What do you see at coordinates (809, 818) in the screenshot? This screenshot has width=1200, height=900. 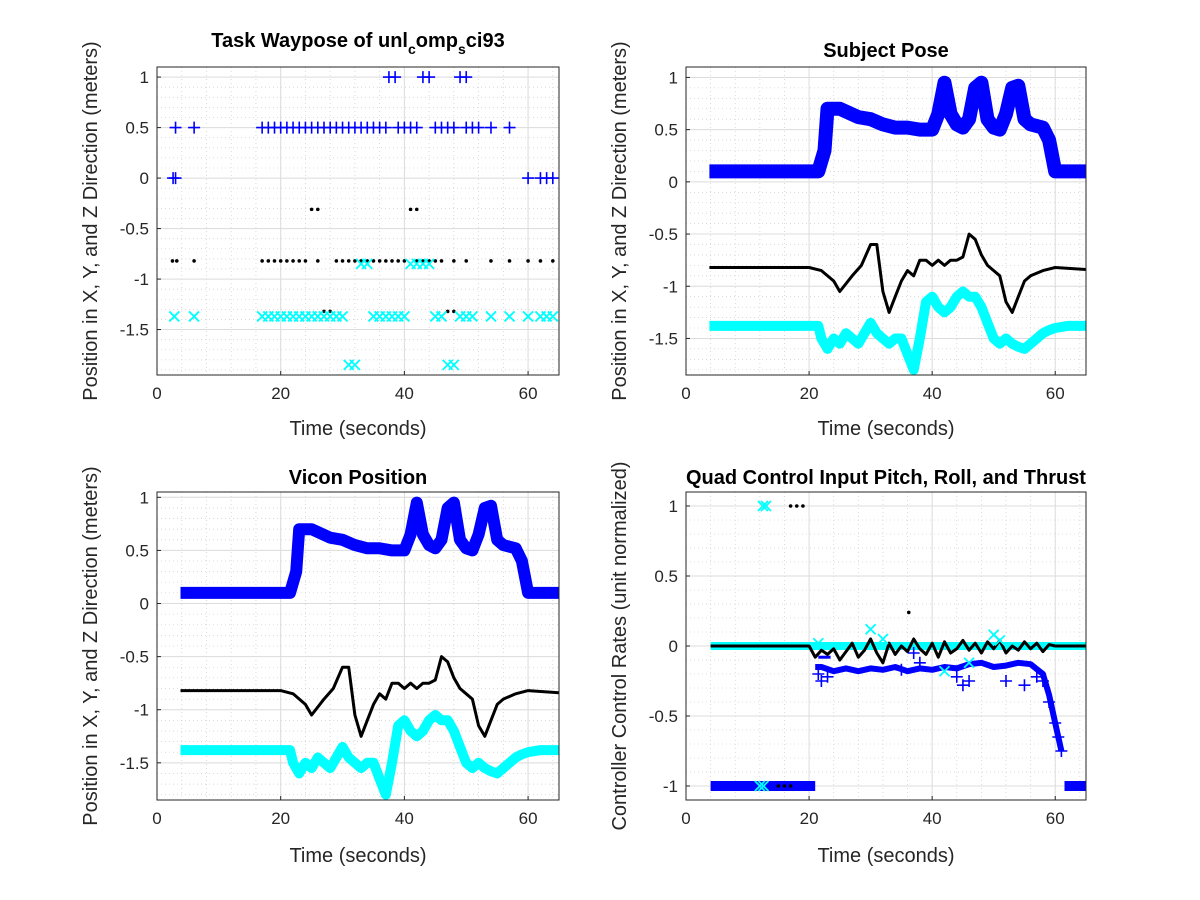 I see `x-tick-label: 20` at bounding box center [809, 818].